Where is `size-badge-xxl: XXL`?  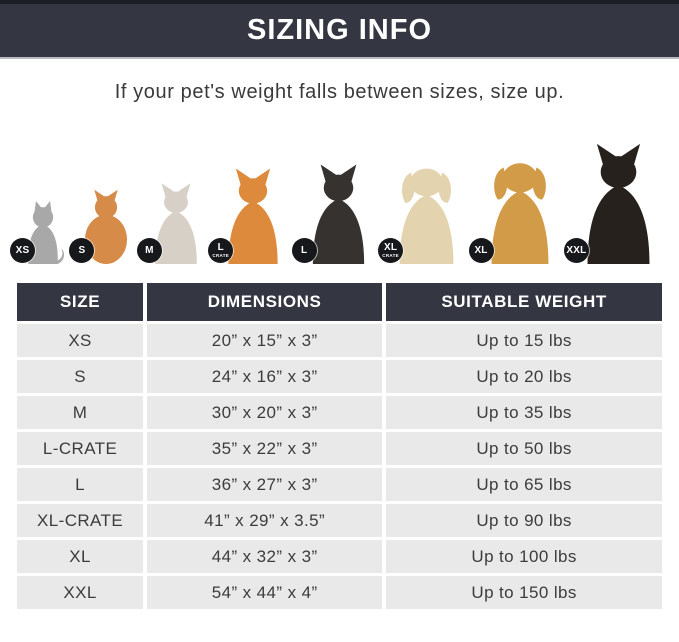 size-badge-xxl: XXL is located at coordinates (576, 250).